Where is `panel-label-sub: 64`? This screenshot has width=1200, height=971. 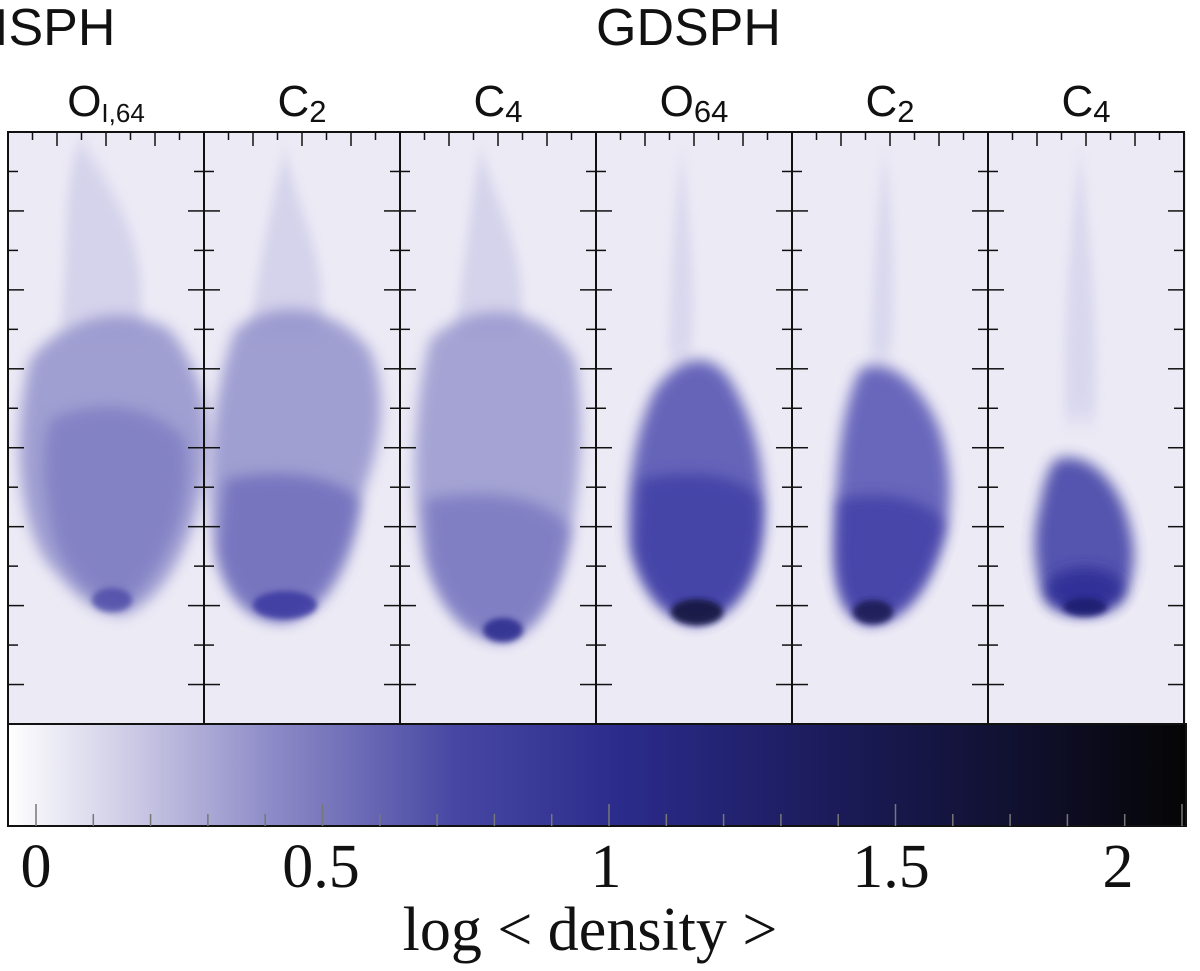 panel-label-sub: 64 is located at coordinates (711, 111).